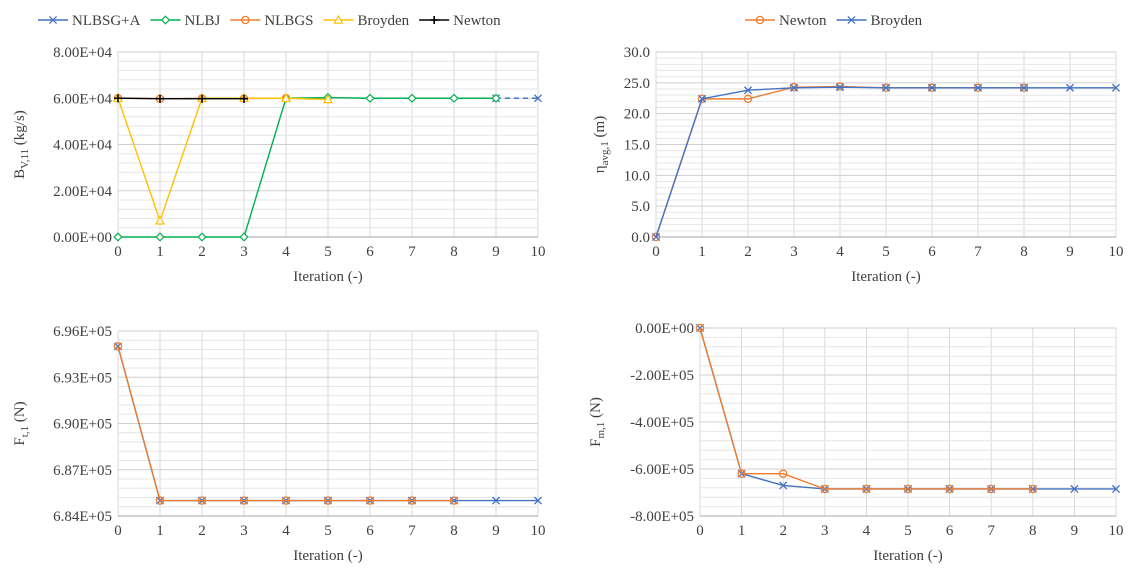 The height and width of the screenshot is (571, 1128). Describe the element at coordinates (662, 423) in the screenshot. I see `y-tick-label: -4.00E+05` at that location.